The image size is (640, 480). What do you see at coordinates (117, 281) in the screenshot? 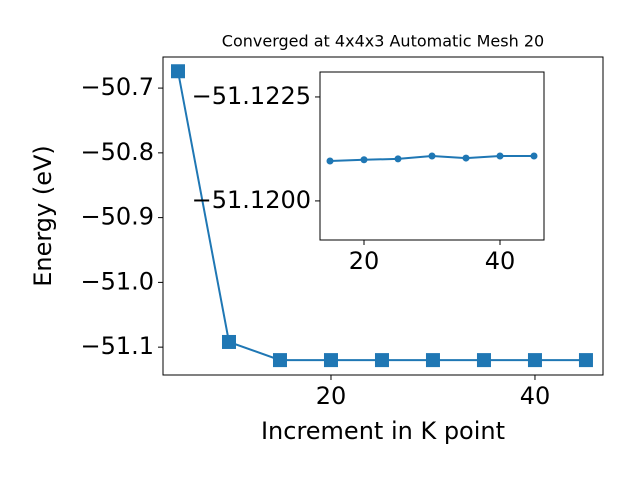
I see `y-tick-label: −51.0` at bounding box center [117, 281].